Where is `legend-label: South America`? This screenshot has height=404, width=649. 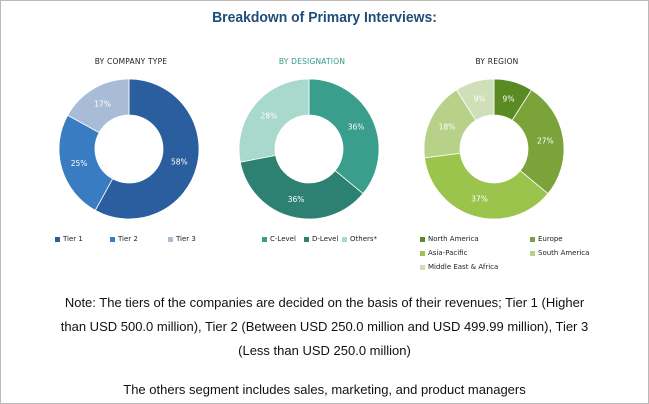 legend-label: South America is located at coordinates (564, 253).